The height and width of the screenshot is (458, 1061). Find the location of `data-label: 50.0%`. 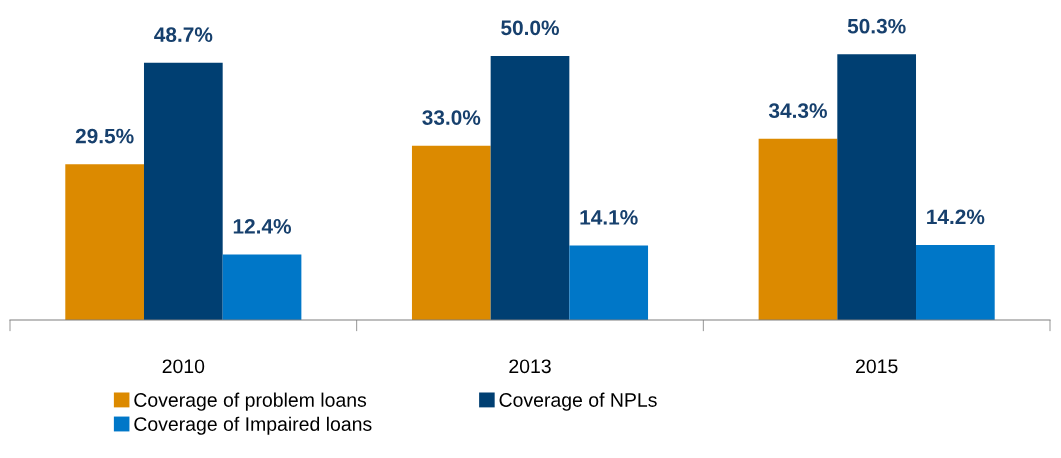

data-label: 50.0% is located at coordinates (530, 28).